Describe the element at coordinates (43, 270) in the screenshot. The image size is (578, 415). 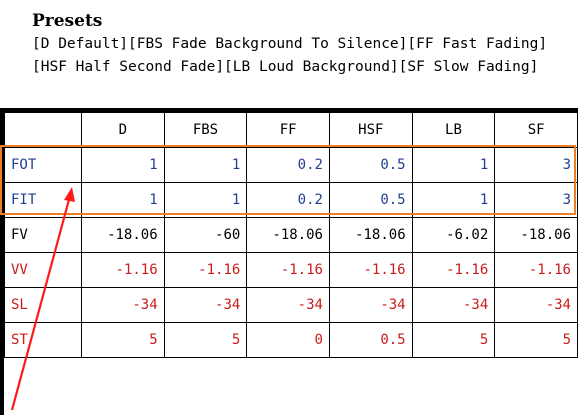
I see `row-label: VV` at that location.